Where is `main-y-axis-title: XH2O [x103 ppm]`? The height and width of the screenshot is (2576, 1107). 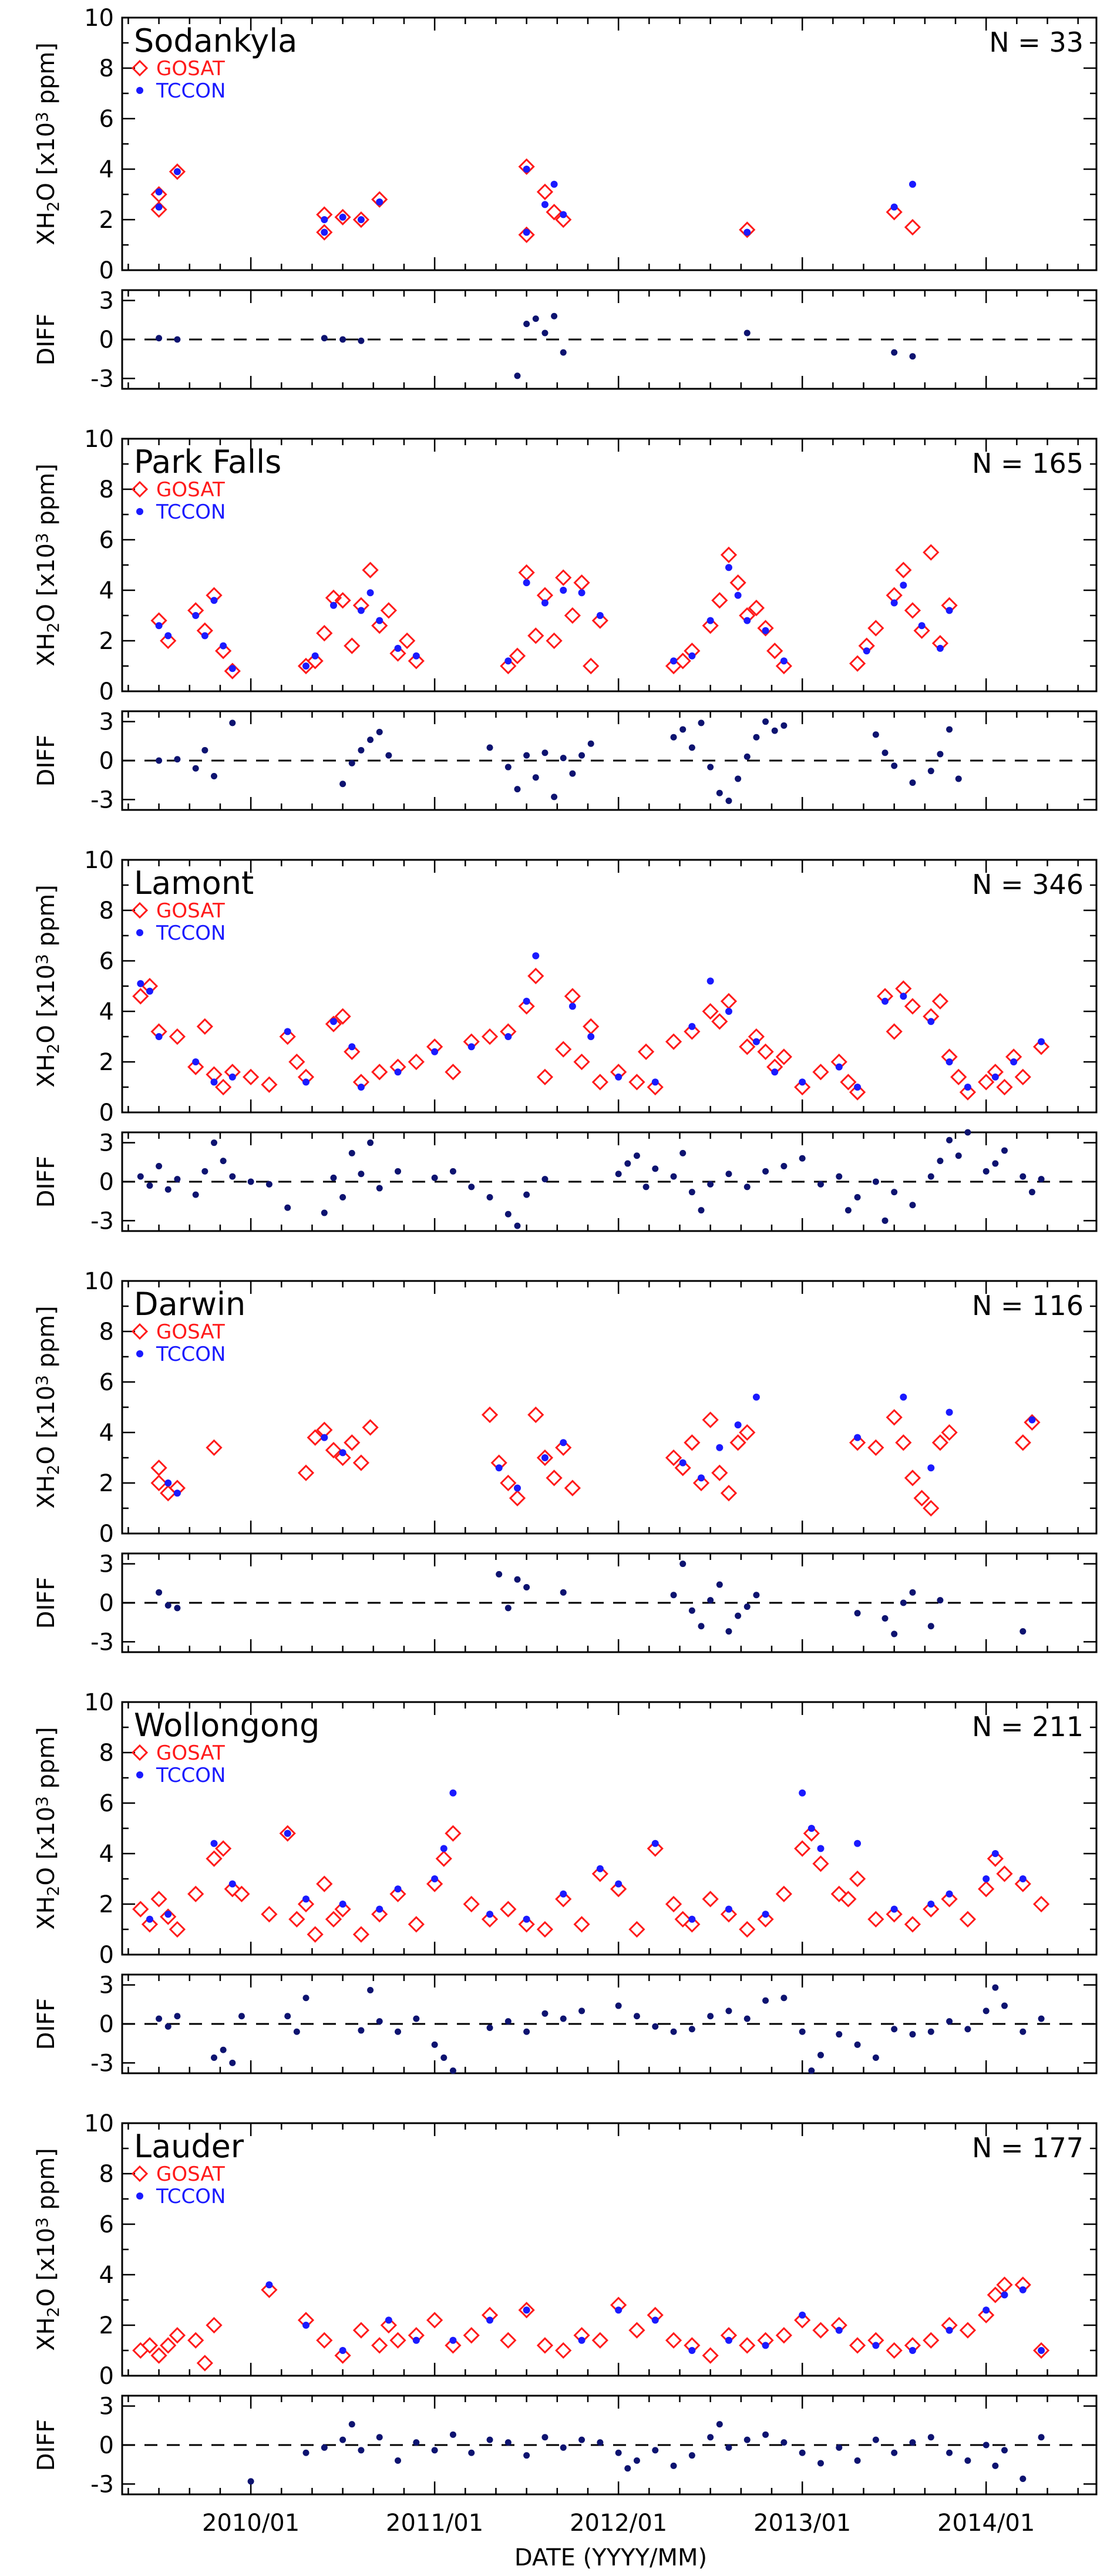
main-y-axis-title: XH2O [x103 ppm] is located at coordinates (47, 986).